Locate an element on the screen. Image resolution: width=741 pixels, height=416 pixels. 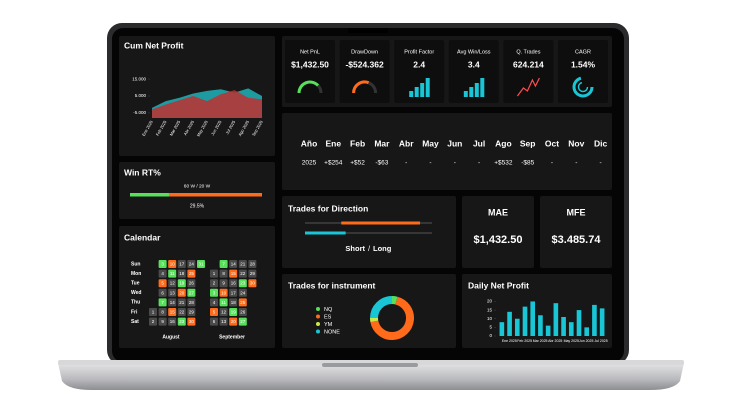
calendar-day: 25 is located at coordinates (243, 302).